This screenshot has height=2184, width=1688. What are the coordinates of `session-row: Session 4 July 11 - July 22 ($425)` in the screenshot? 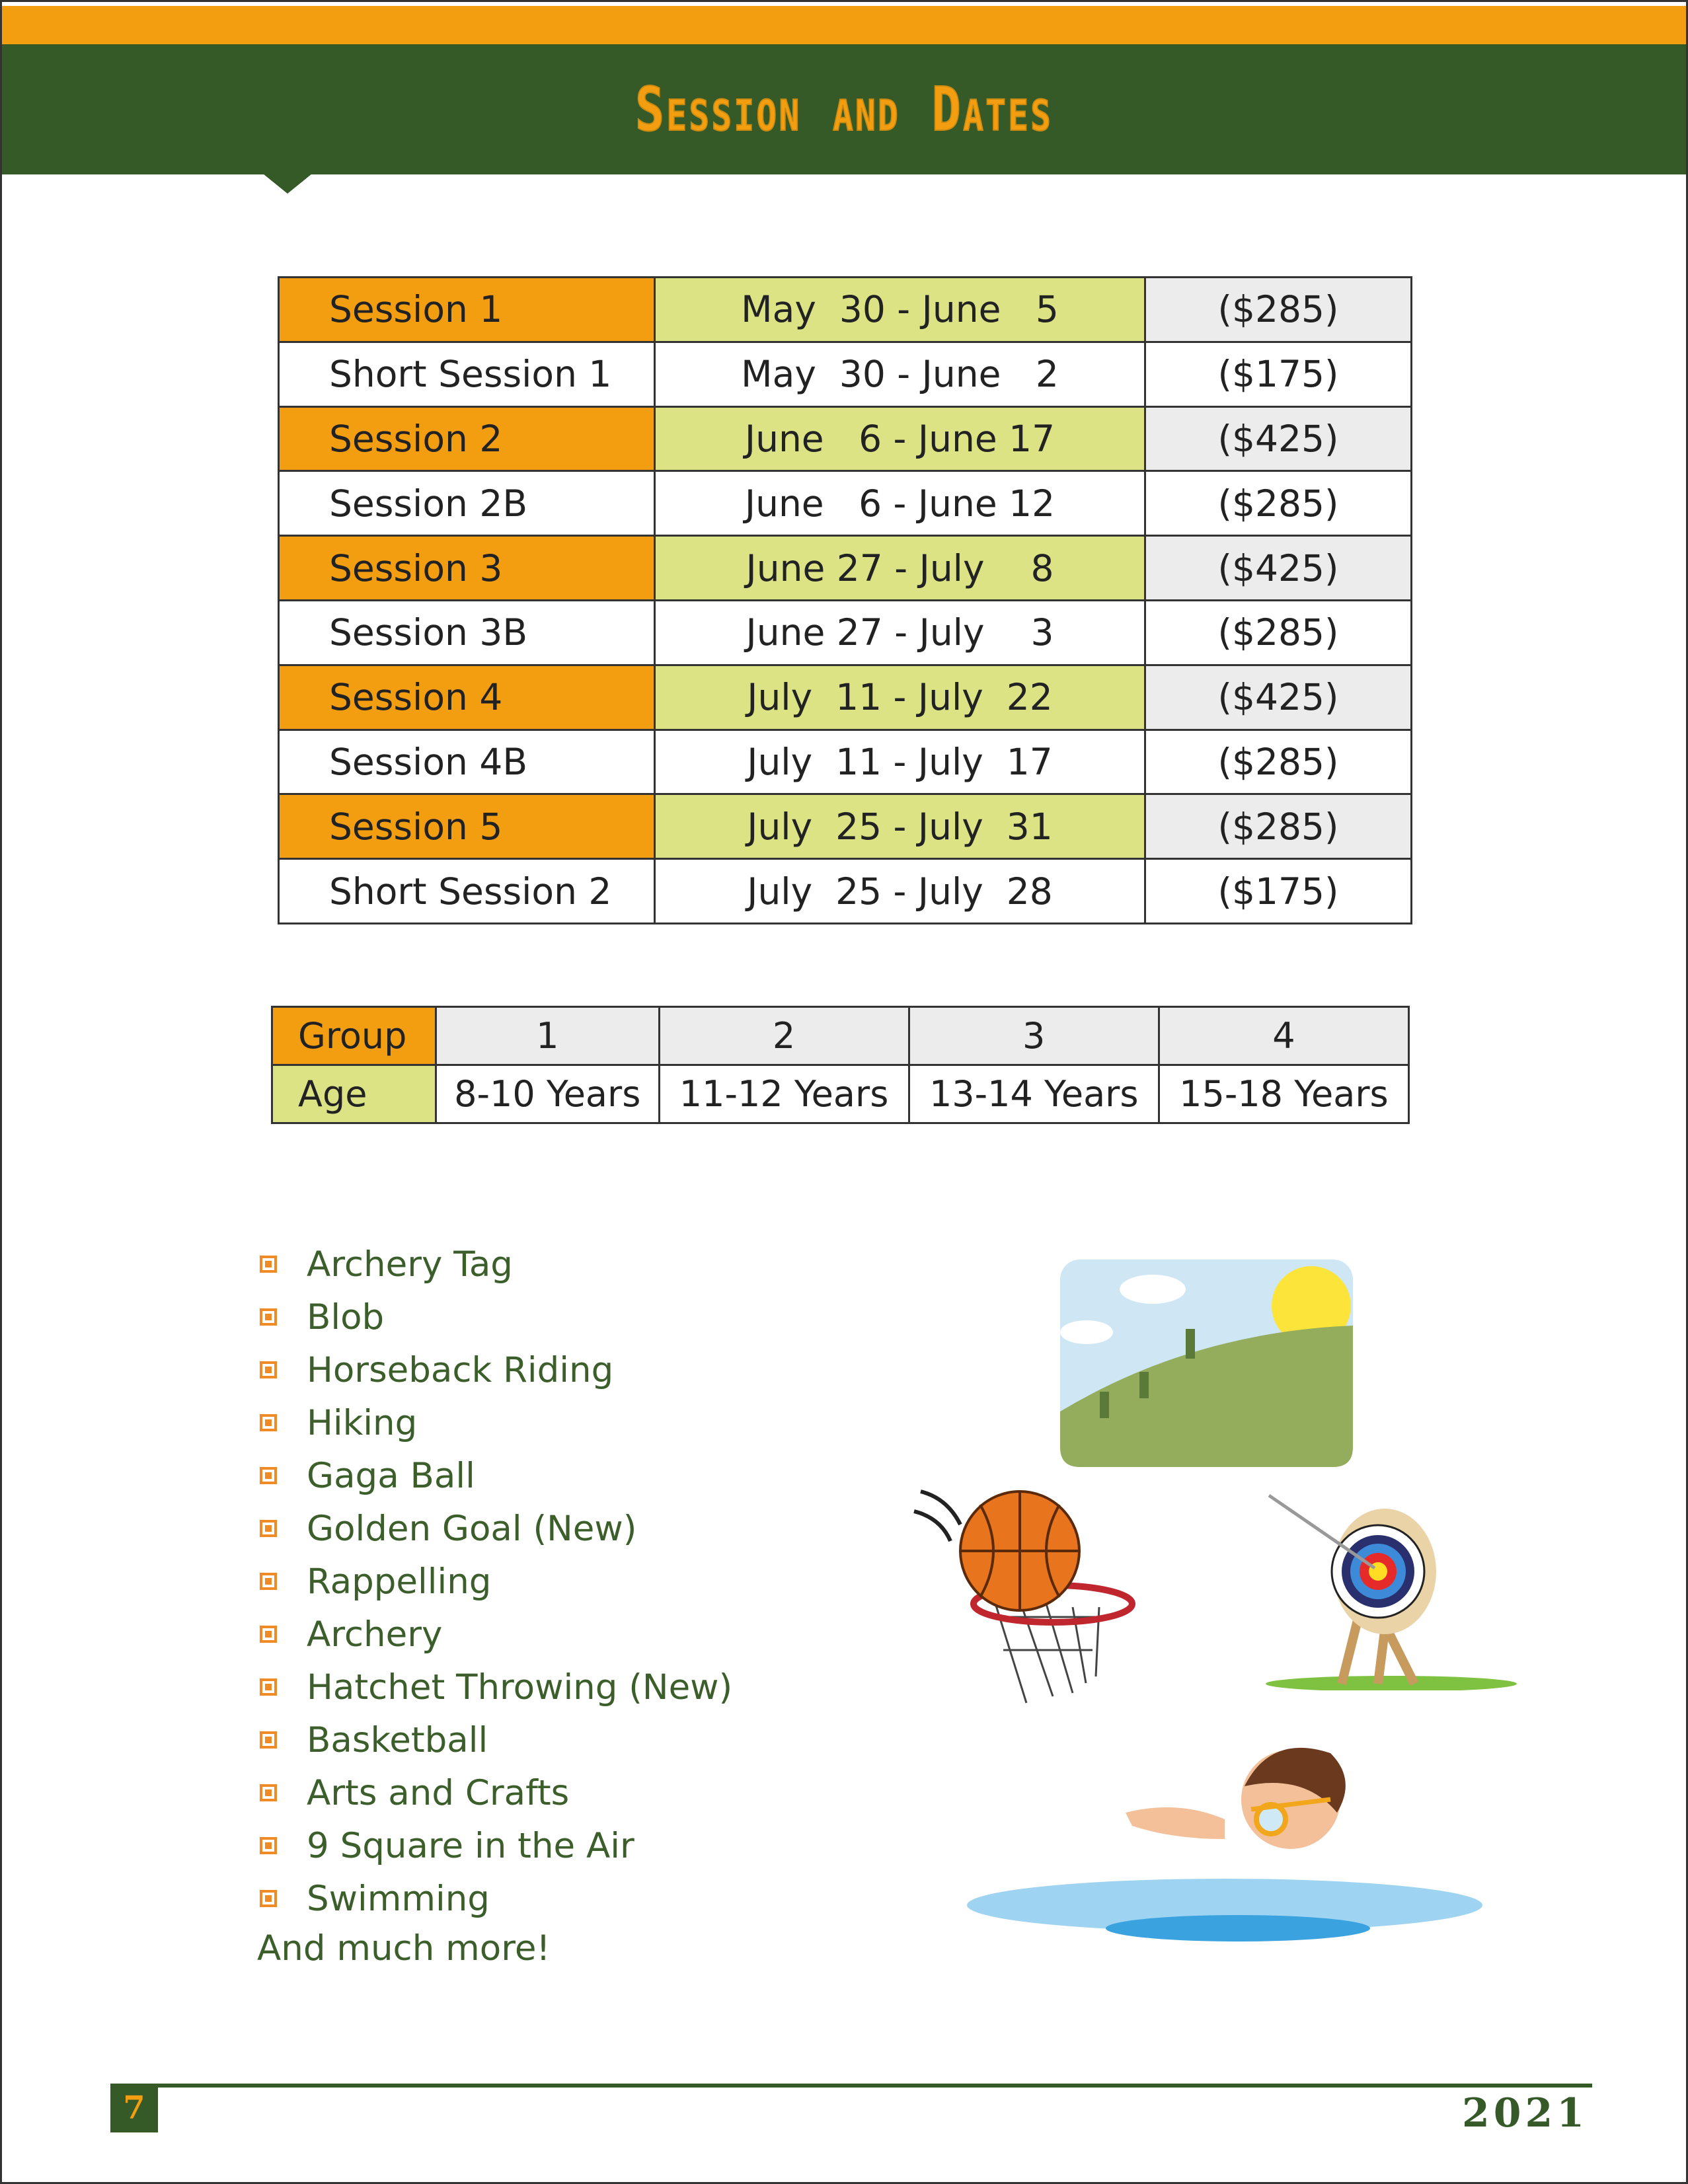 It's located at (845, 697).